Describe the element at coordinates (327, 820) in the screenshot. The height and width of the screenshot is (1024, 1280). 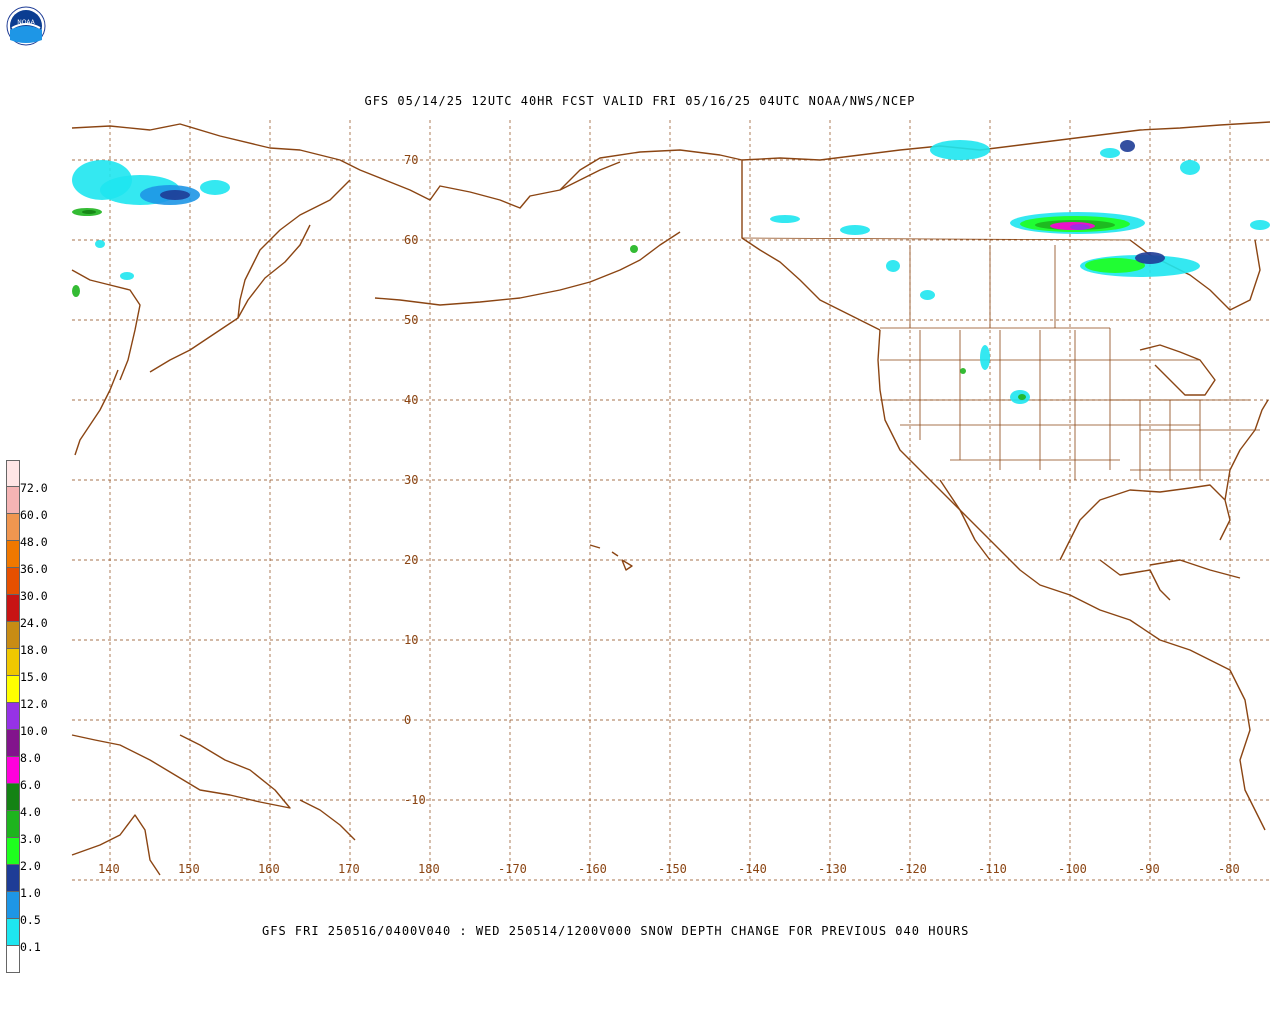
I see `coast-solomons` at that location.